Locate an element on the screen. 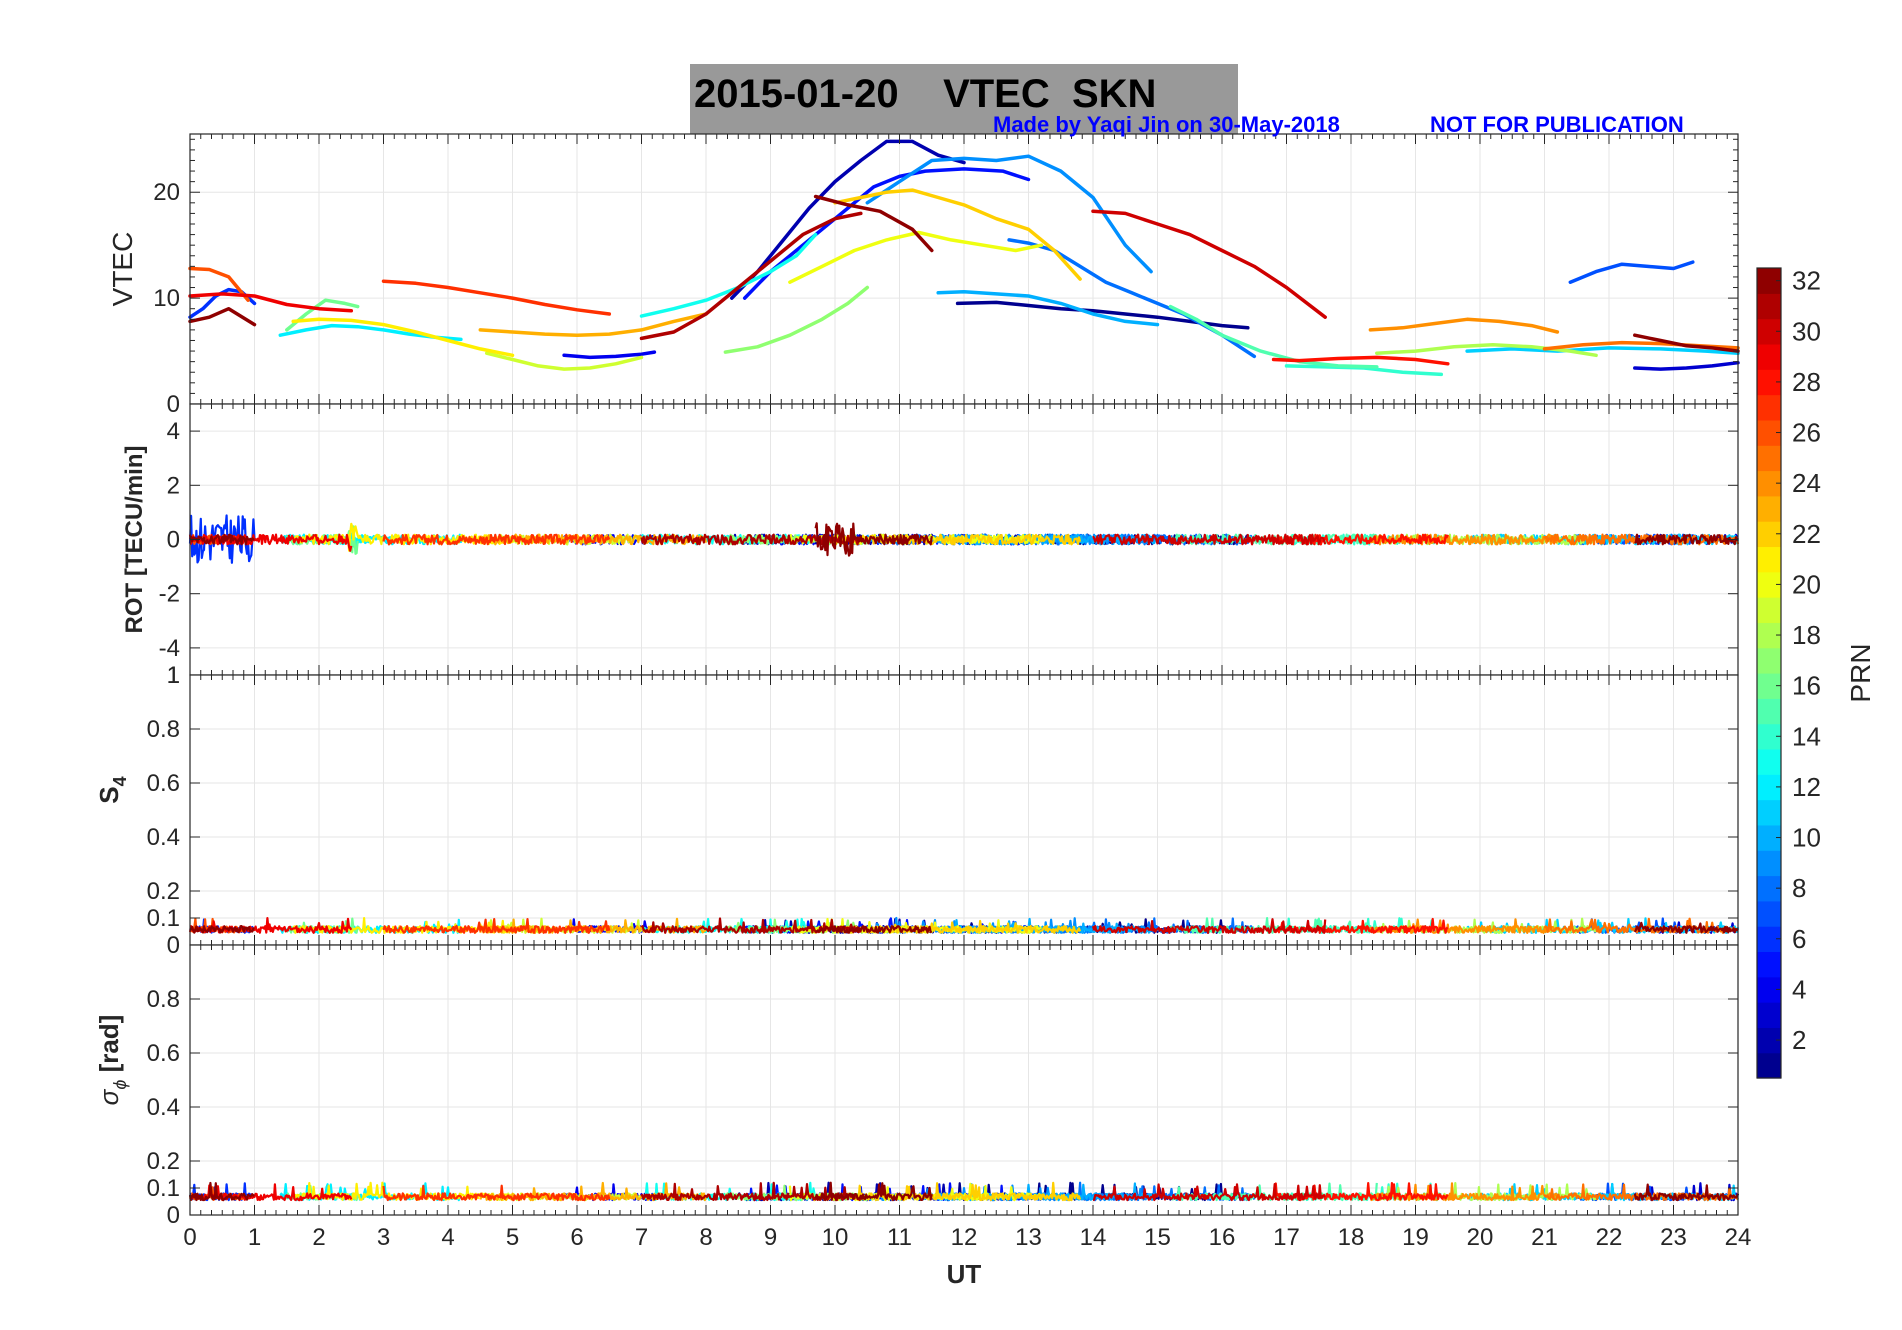 The width and height of the screenshot is (1902, 1330). colorbar-tick-label: 30 is located at coordinates (1806, 331).